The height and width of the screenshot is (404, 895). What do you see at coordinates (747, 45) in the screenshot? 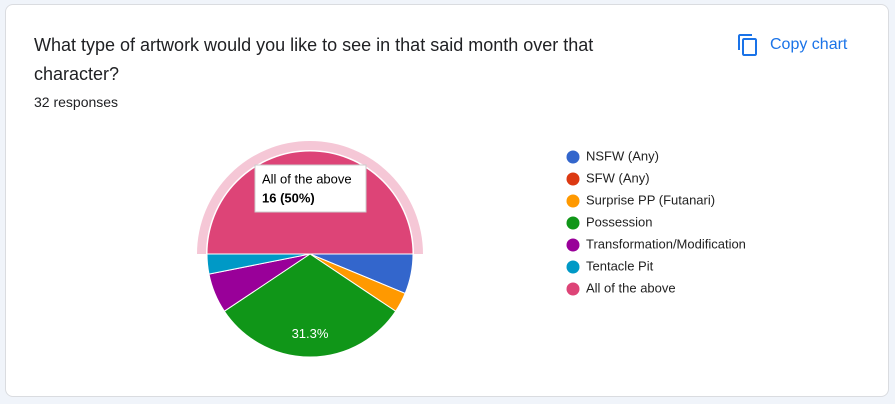
I see `copy-icon` at bounding box center [747, 45].